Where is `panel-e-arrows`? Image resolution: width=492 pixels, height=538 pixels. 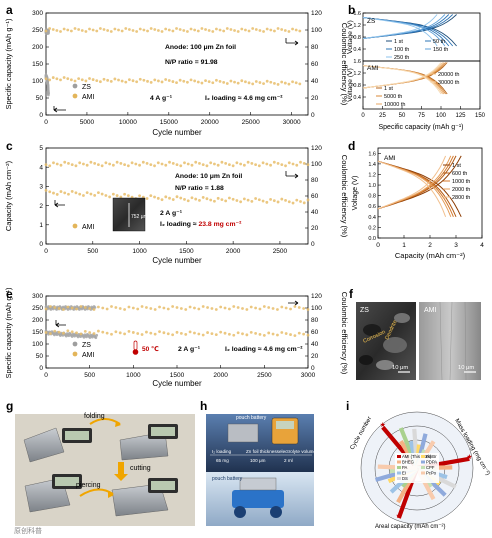
panel-e-arrows is located at coordinates (177, 314).